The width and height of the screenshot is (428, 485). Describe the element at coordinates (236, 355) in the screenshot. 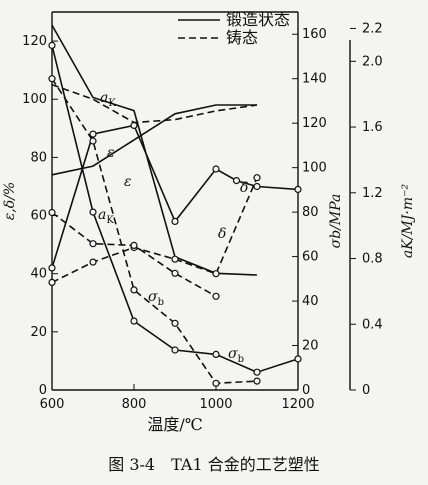

I see `series-label-forged-sigma-b: σb` at that location.